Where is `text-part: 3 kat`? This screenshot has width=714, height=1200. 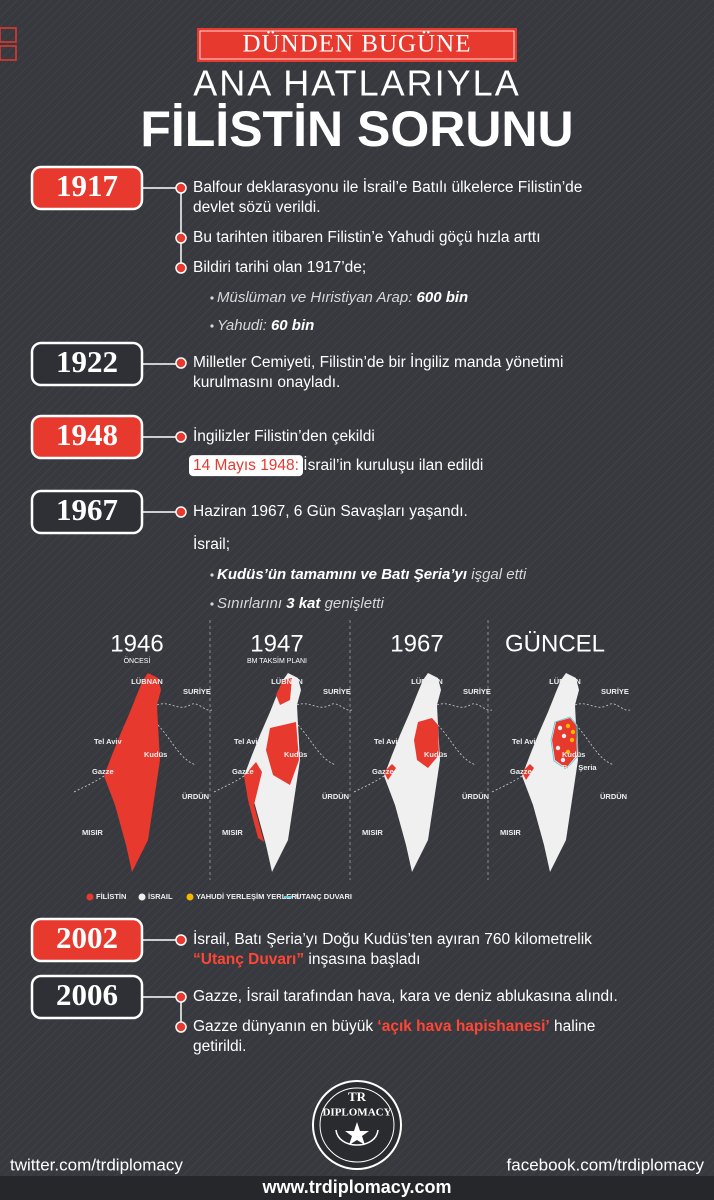 text-part: 3 kat is located at coordinates (303, 603).